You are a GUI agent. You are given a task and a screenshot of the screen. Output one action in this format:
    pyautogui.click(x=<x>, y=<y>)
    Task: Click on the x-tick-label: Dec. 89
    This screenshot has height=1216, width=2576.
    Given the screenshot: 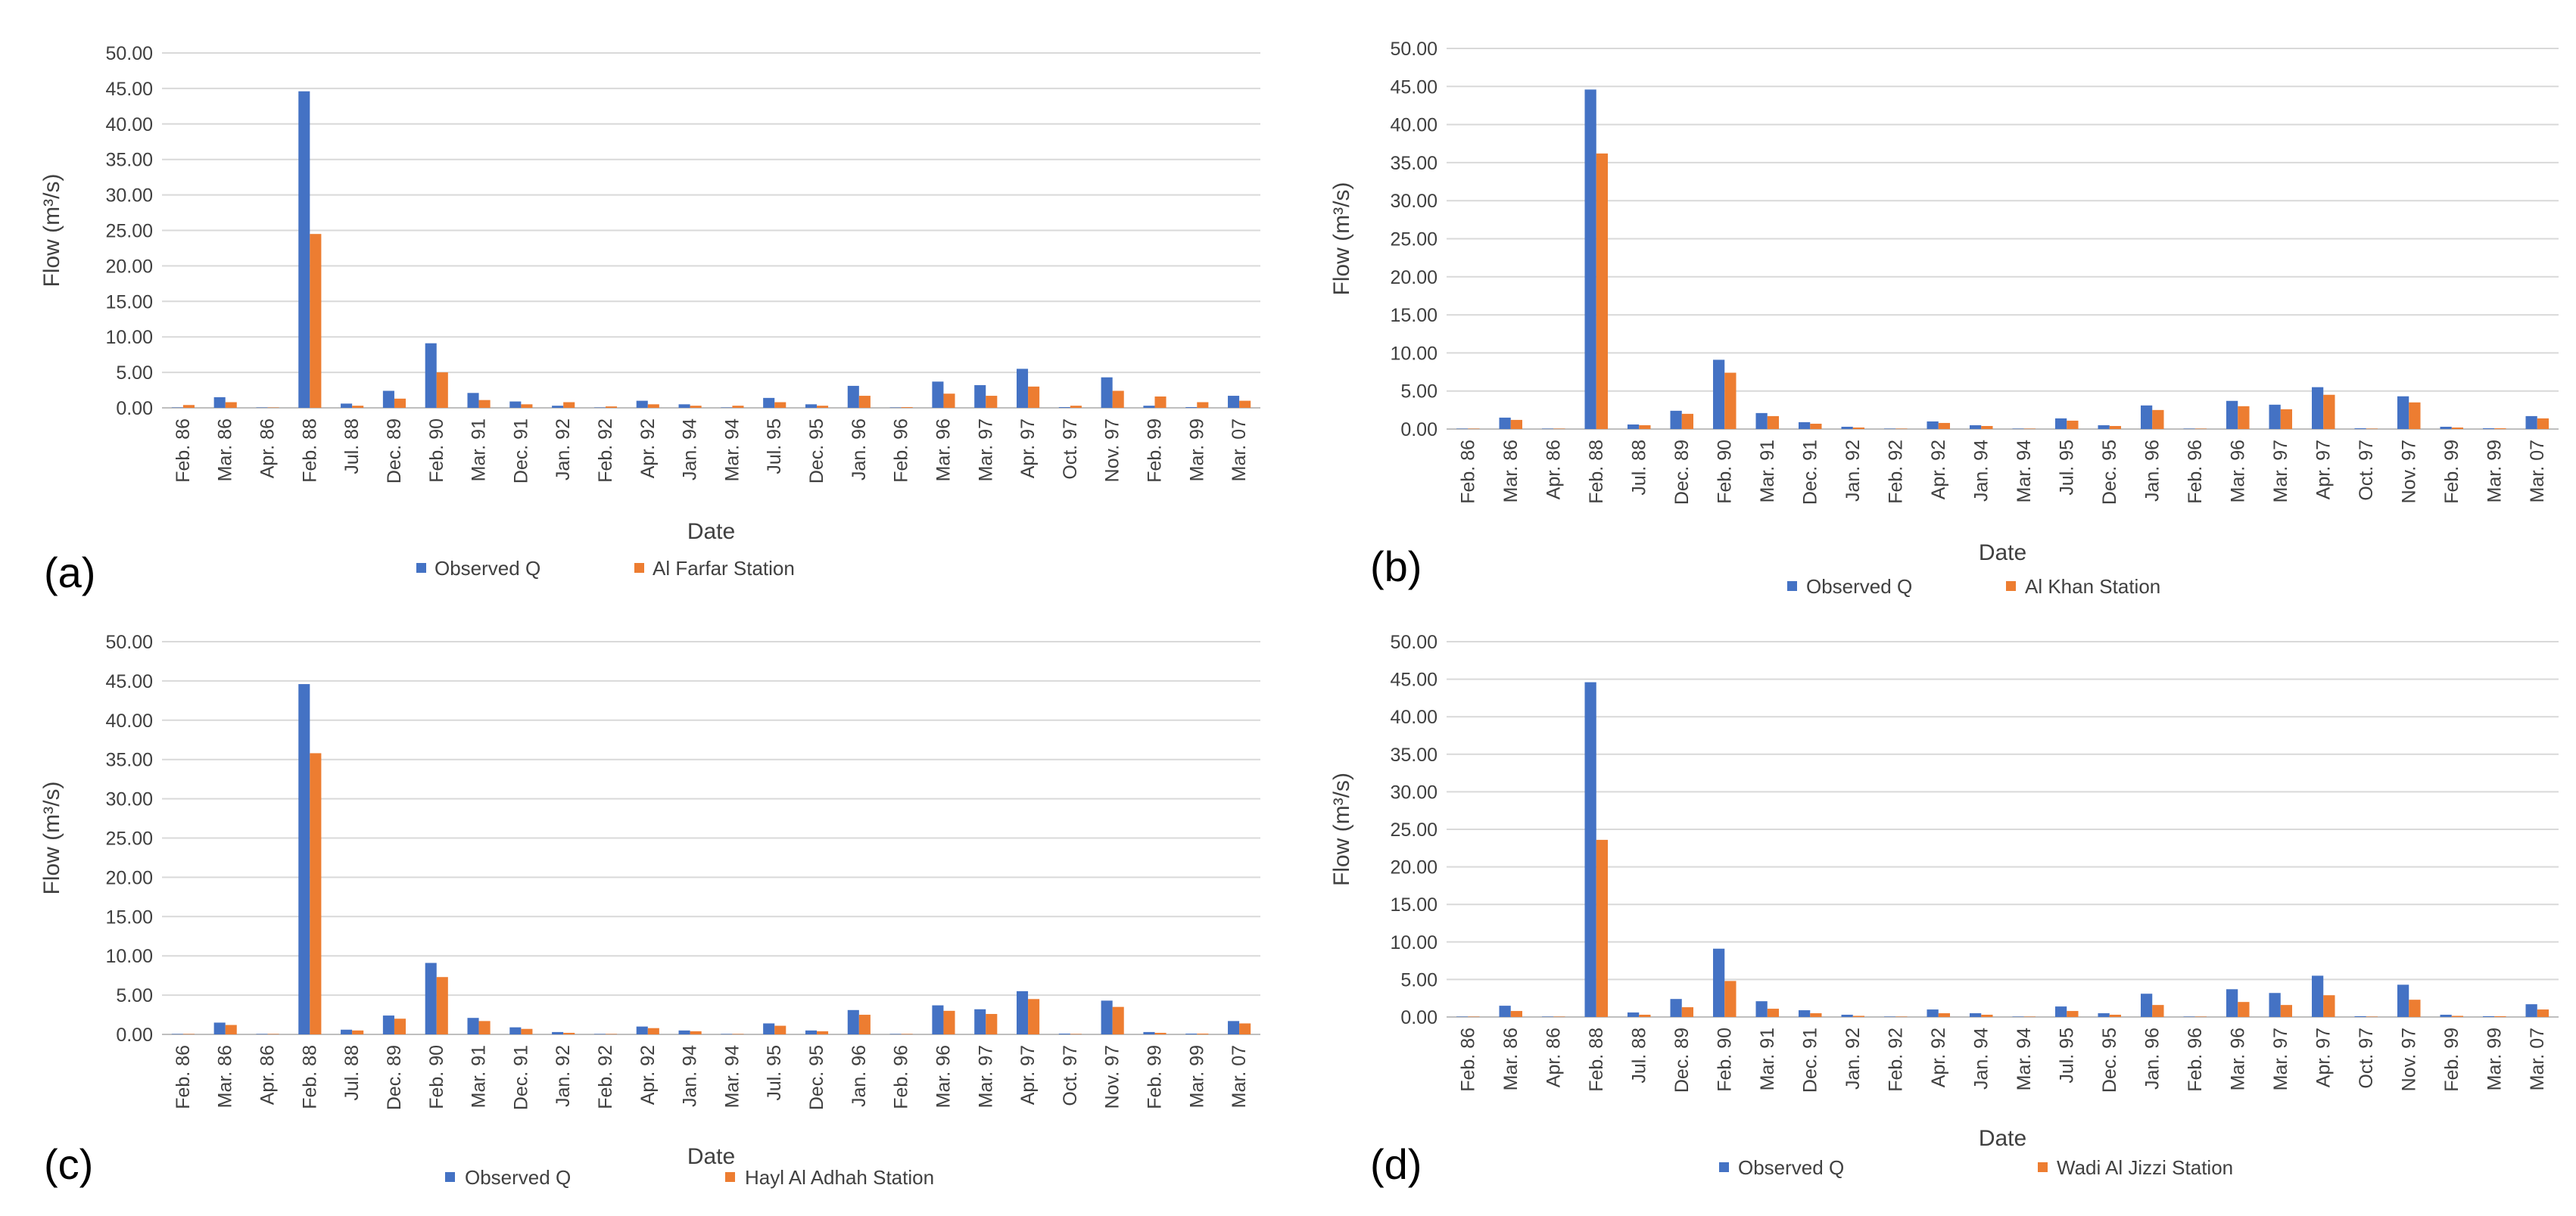 What is the action you would take?
    pyautogui.click(x=1682, y=472)
    